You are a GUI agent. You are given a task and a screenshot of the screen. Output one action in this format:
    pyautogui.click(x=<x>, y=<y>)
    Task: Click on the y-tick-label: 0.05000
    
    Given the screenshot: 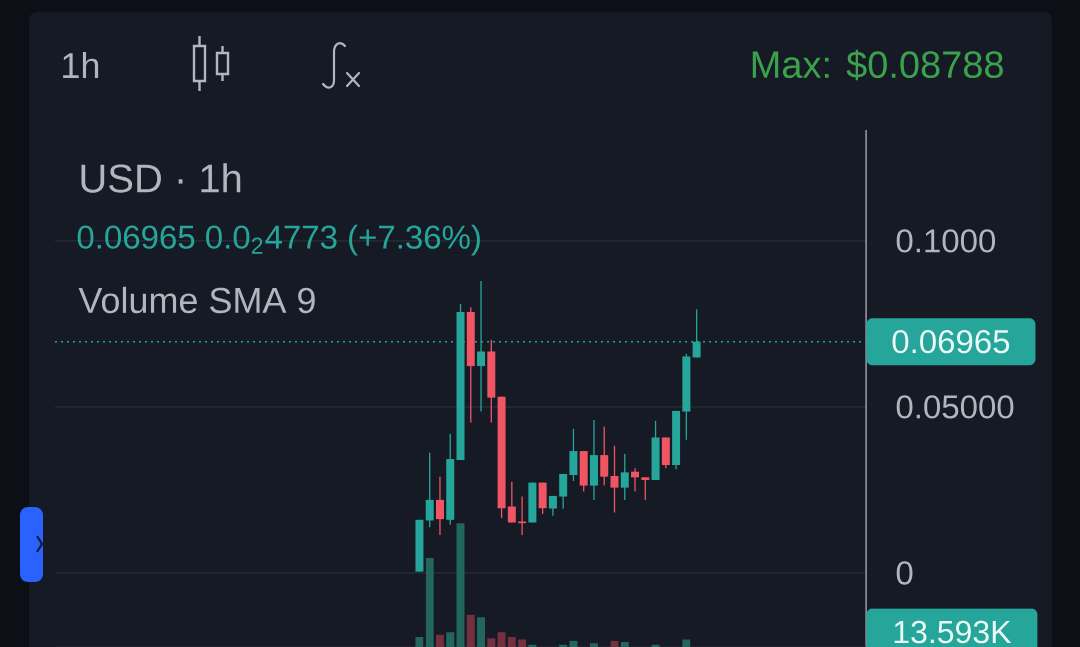 What is the action you would take?
    pyautogui.click(x=955, y=407)
    